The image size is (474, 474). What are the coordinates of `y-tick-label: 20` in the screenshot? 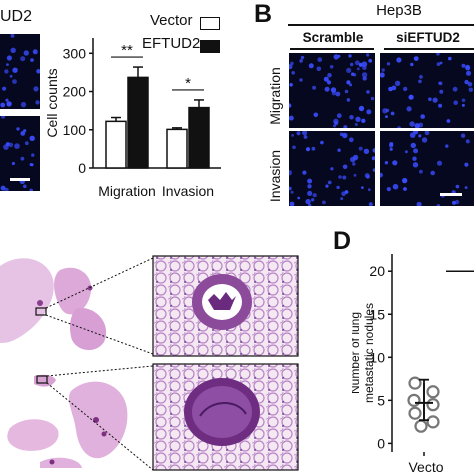 It's located at (377, 271).